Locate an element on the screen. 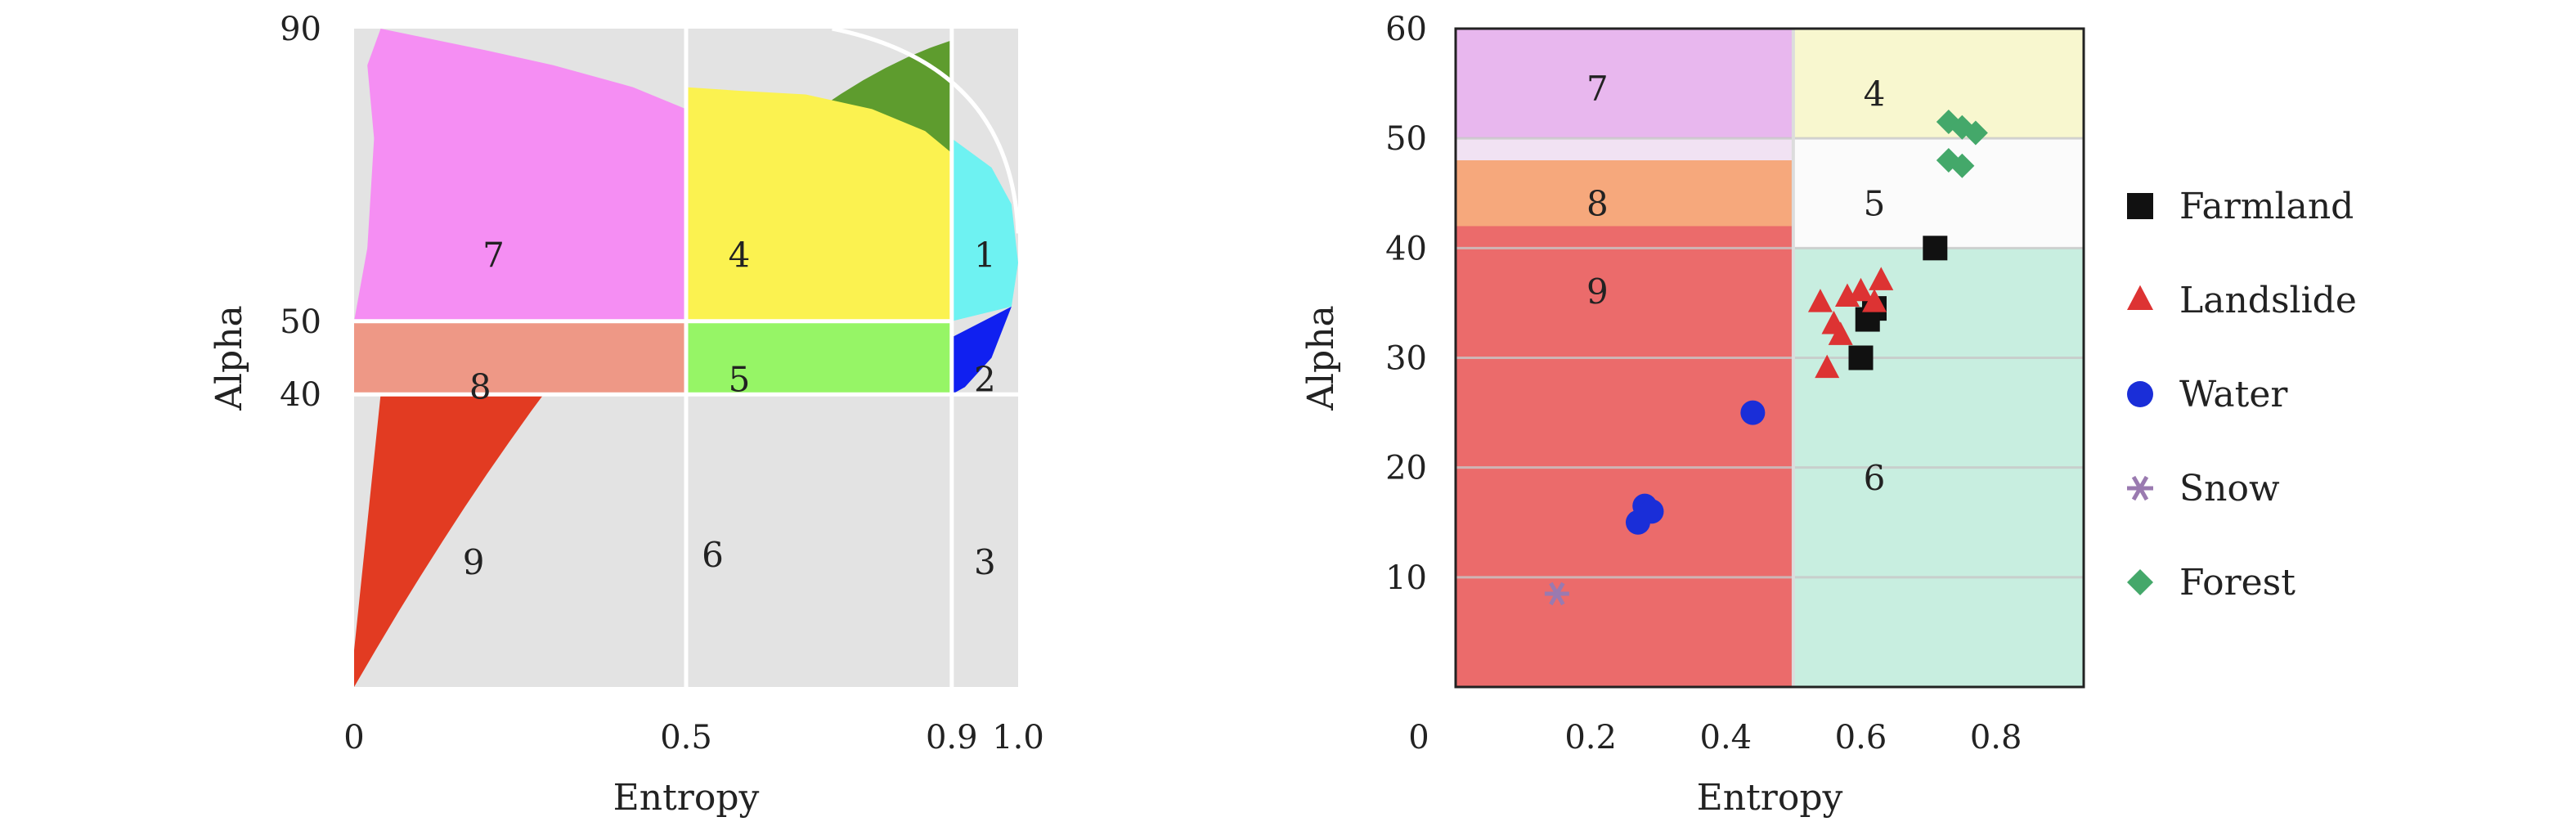 The image size is (2576, 826). zone-8-area is located at coordinates (520, 358).